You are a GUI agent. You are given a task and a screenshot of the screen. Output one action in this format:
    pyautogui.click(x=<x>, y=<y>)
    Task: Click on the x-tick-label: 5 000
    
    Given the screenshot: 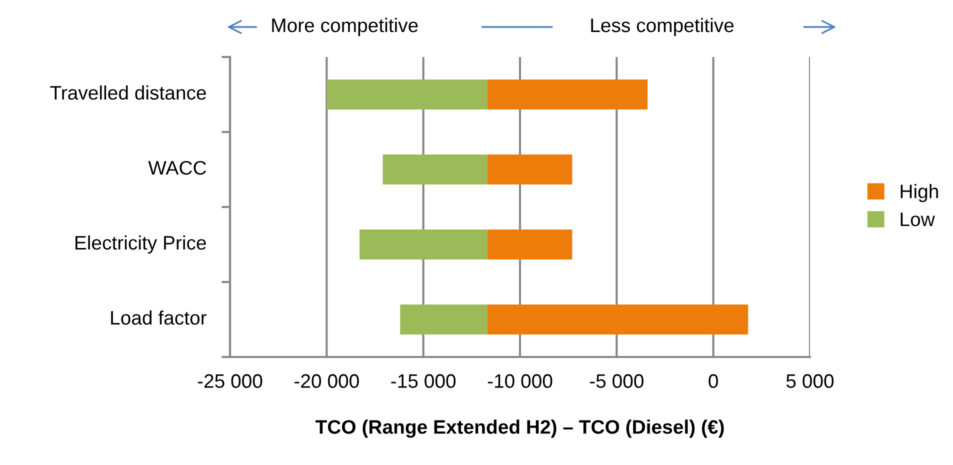 What is the action you would take?
    pyautogui.click(x=810, y=381)
    